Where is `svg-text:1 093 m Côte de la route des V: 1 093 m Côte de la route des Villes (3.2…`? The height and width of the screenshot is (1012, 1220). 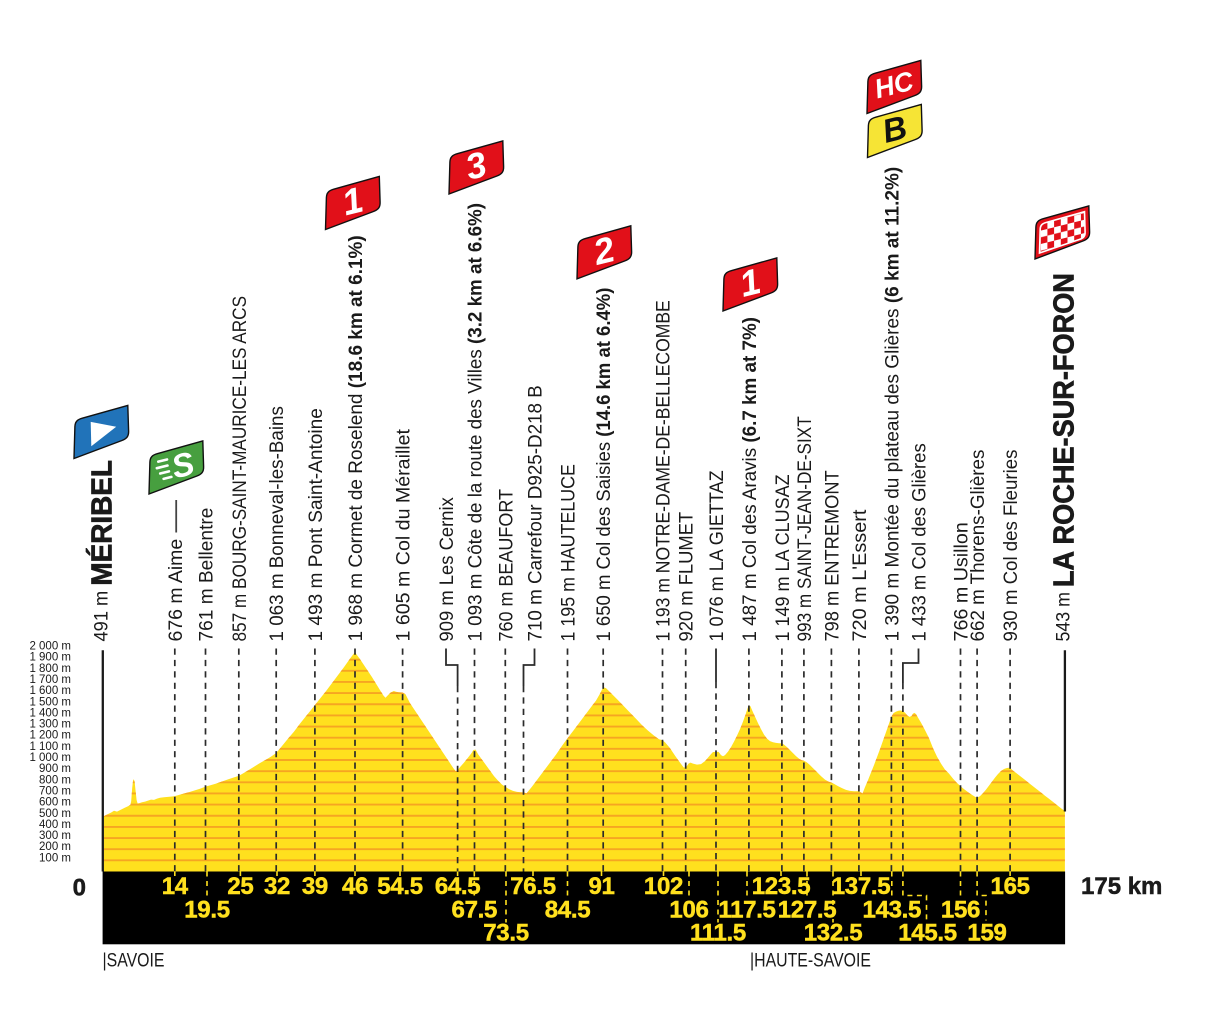
svg-text:1 093 m Côte de la route des V: 1 093 m Côte de la route des Villes (3.2… is located at coordinates (475, 422).